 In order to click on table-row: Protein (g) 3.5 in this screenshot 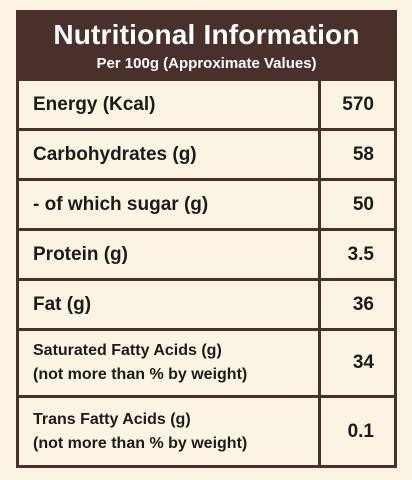, I will do `click(206, 254)`.